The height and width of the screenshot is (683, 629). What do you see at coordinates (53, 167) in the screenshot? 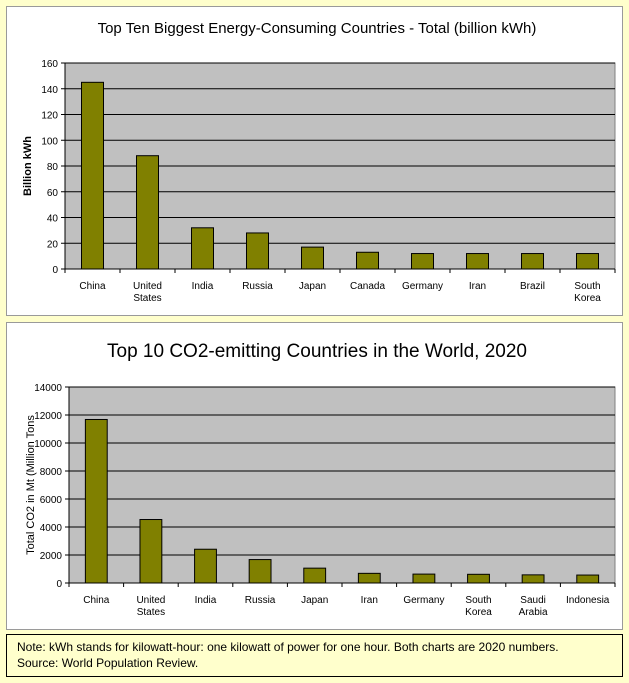
I see `y-tick-label: 80` at bounding box center [53, 167].